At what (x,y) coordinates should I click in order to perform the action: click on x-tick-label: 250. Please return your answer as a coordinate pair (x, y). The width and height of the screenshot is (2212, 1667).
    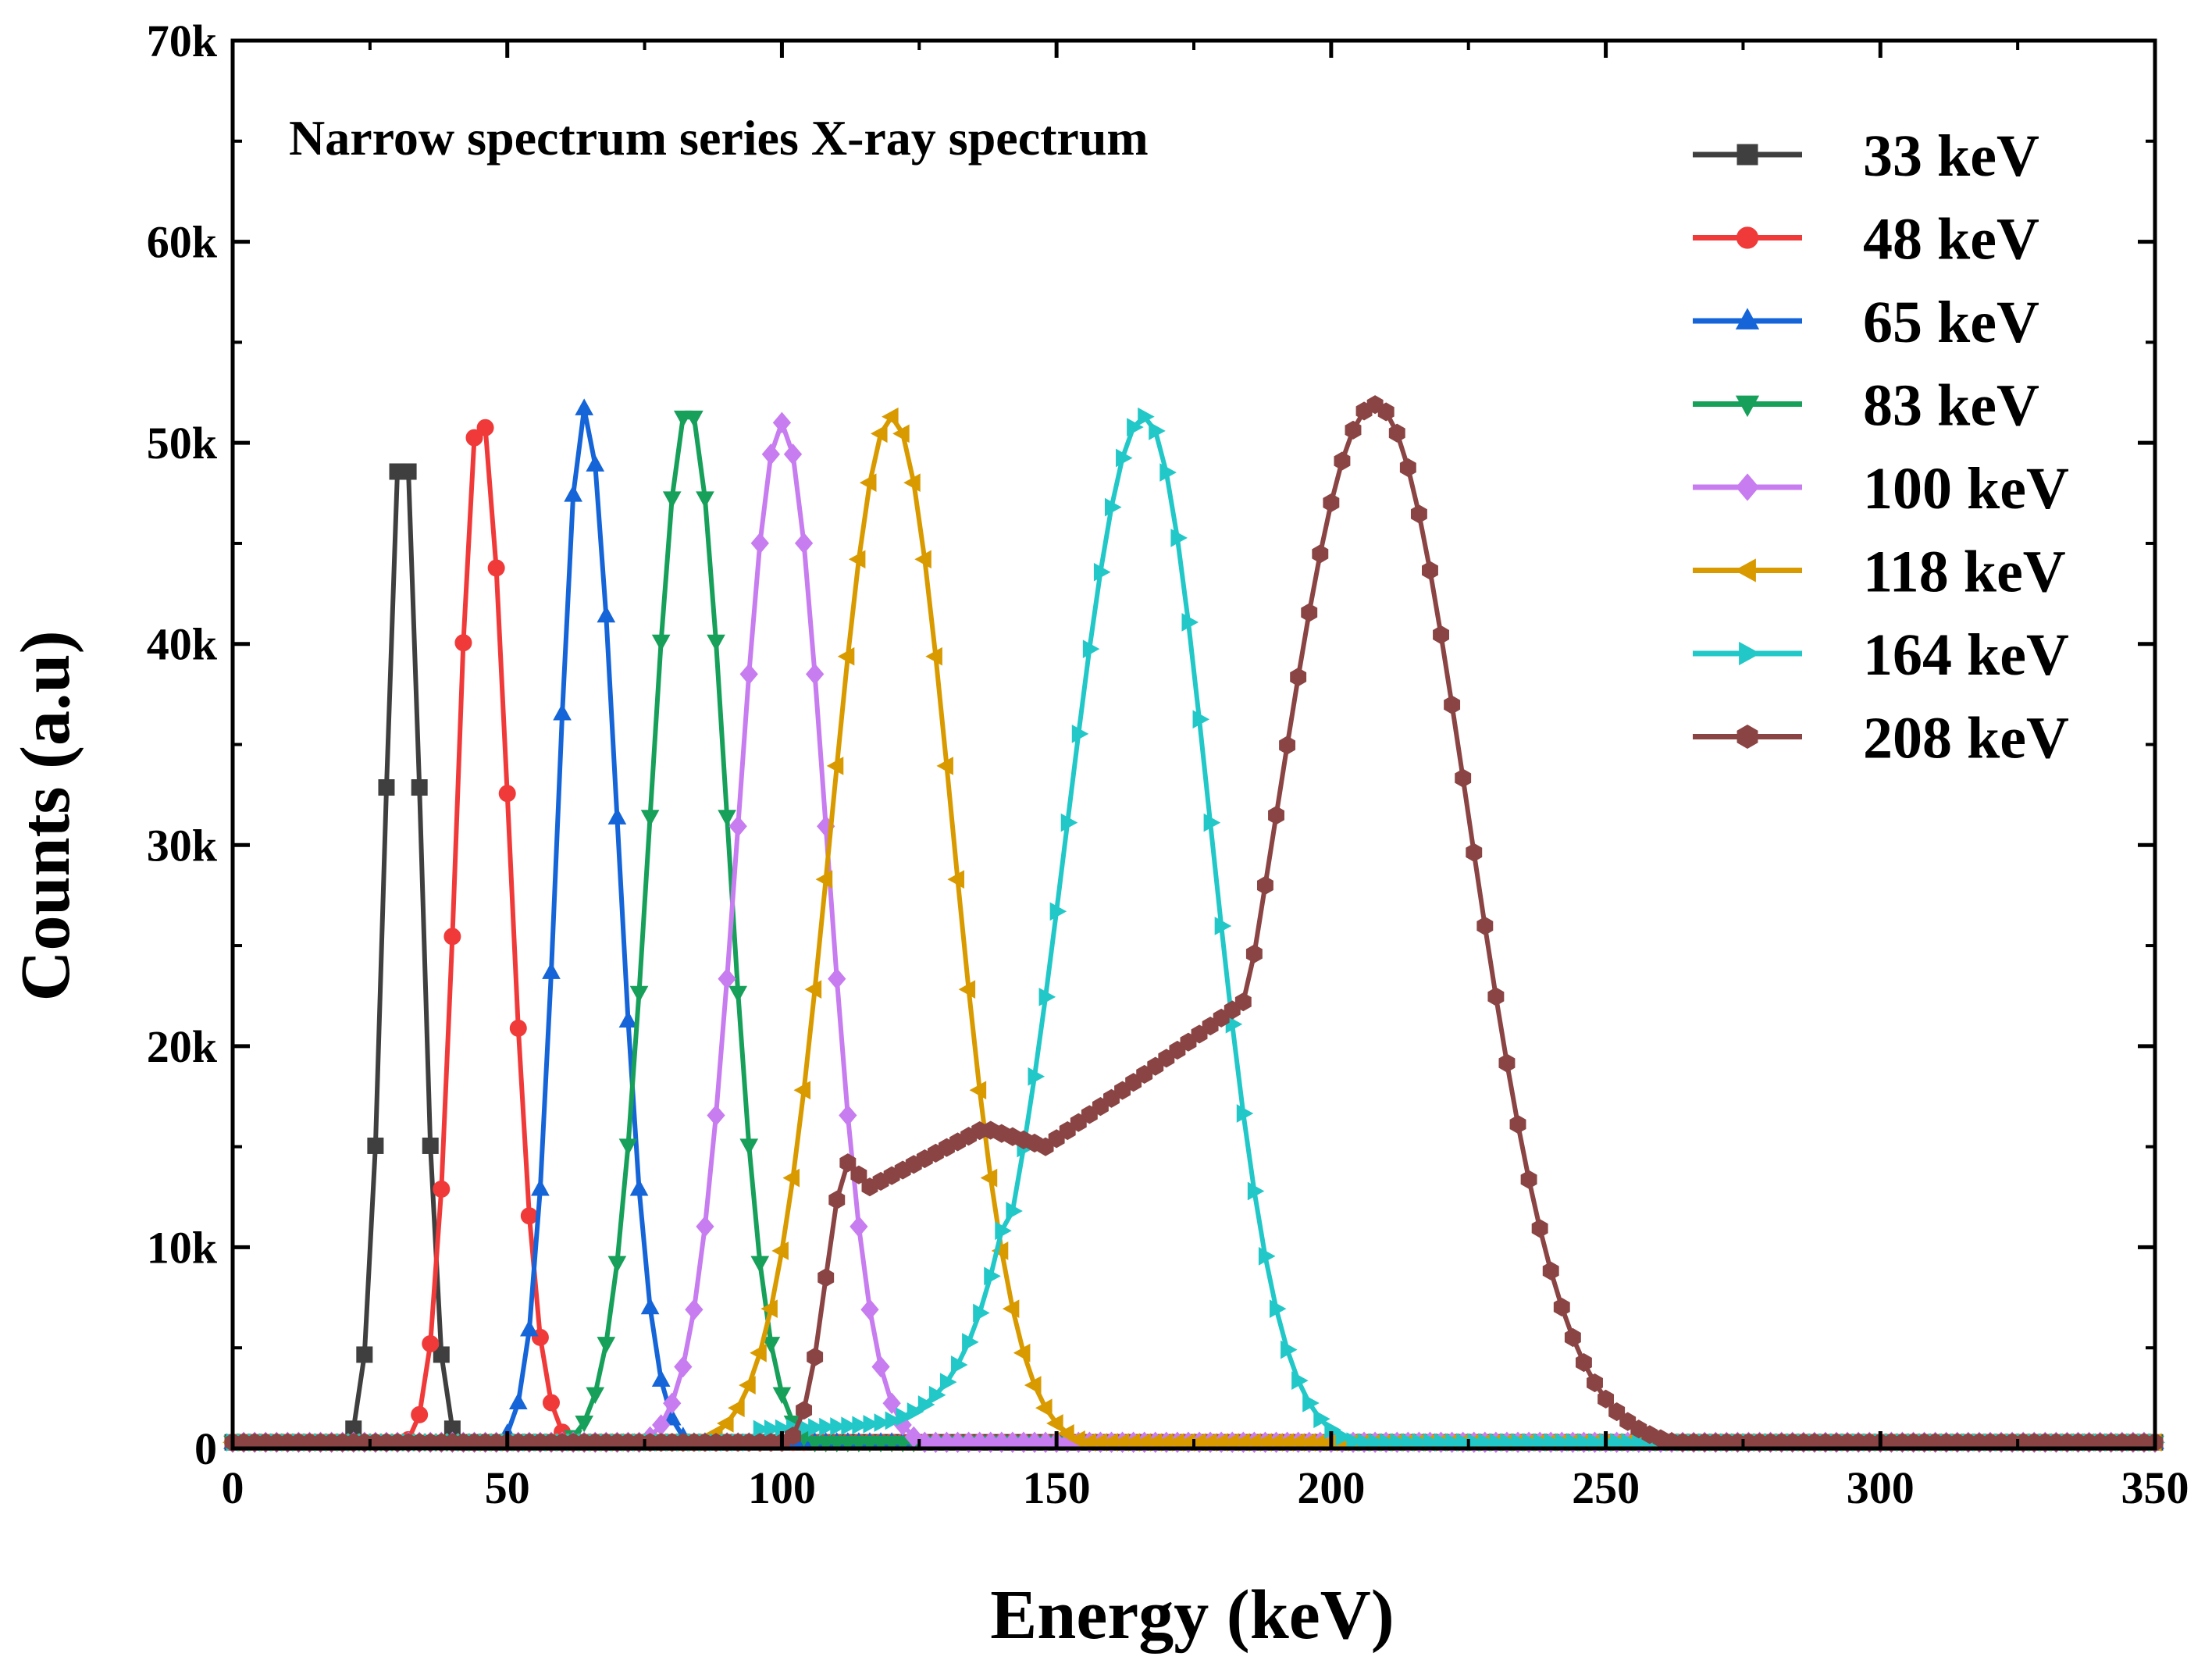
    Looking at the image, I should click on (1606, 1487).